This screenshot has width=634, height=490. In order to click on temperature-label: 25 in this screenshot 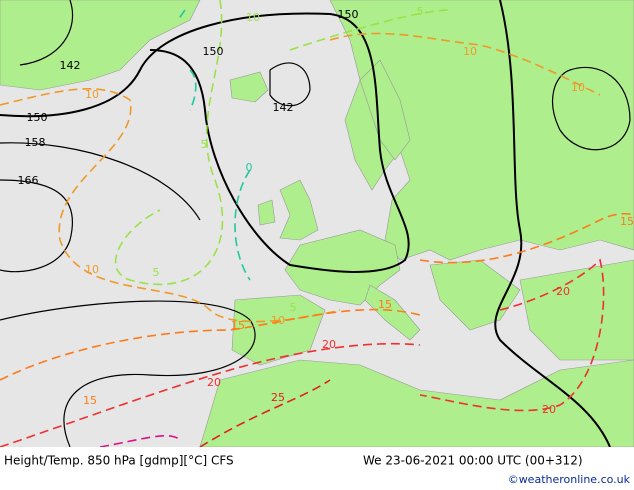, I will do `click(278, 397)`.